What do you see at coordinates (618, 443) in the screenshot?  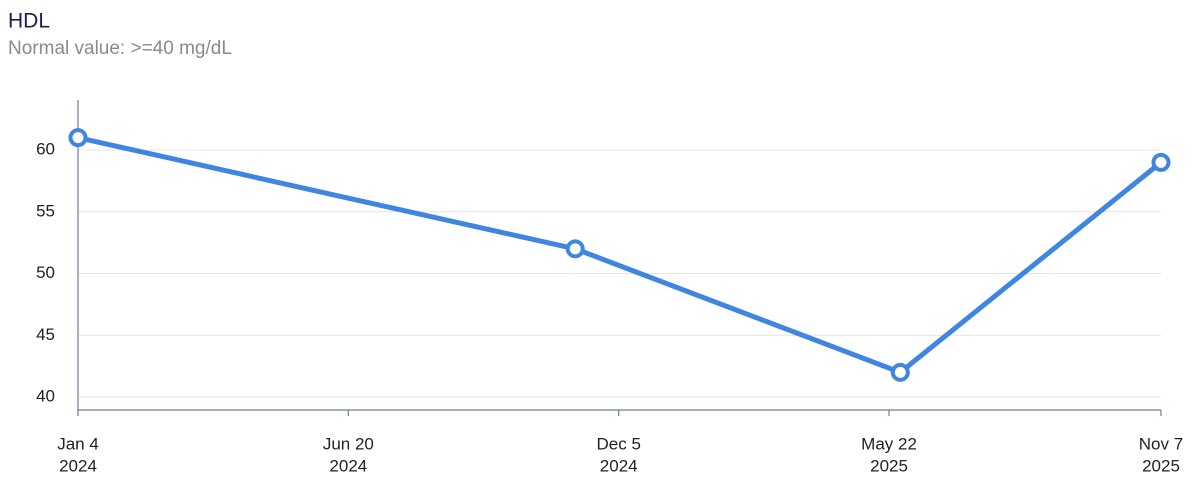 I see `x-tick-label: Dec 5` at bounding box center [618, 443].